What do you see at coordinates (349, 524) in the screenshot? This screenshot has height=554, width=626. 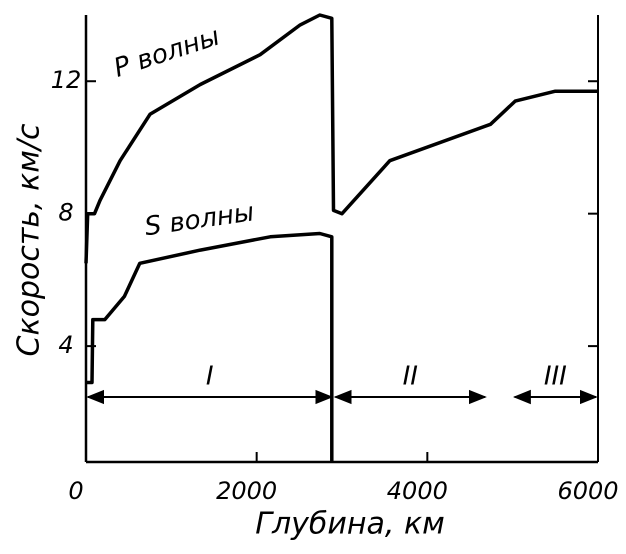 I see `x-axis-title: Глубина, км` at bounding box center [349, 524].